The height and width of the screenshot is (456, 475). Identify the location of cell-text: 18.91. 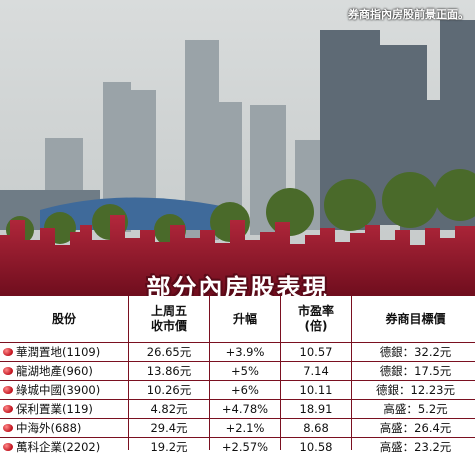
(316, 409).